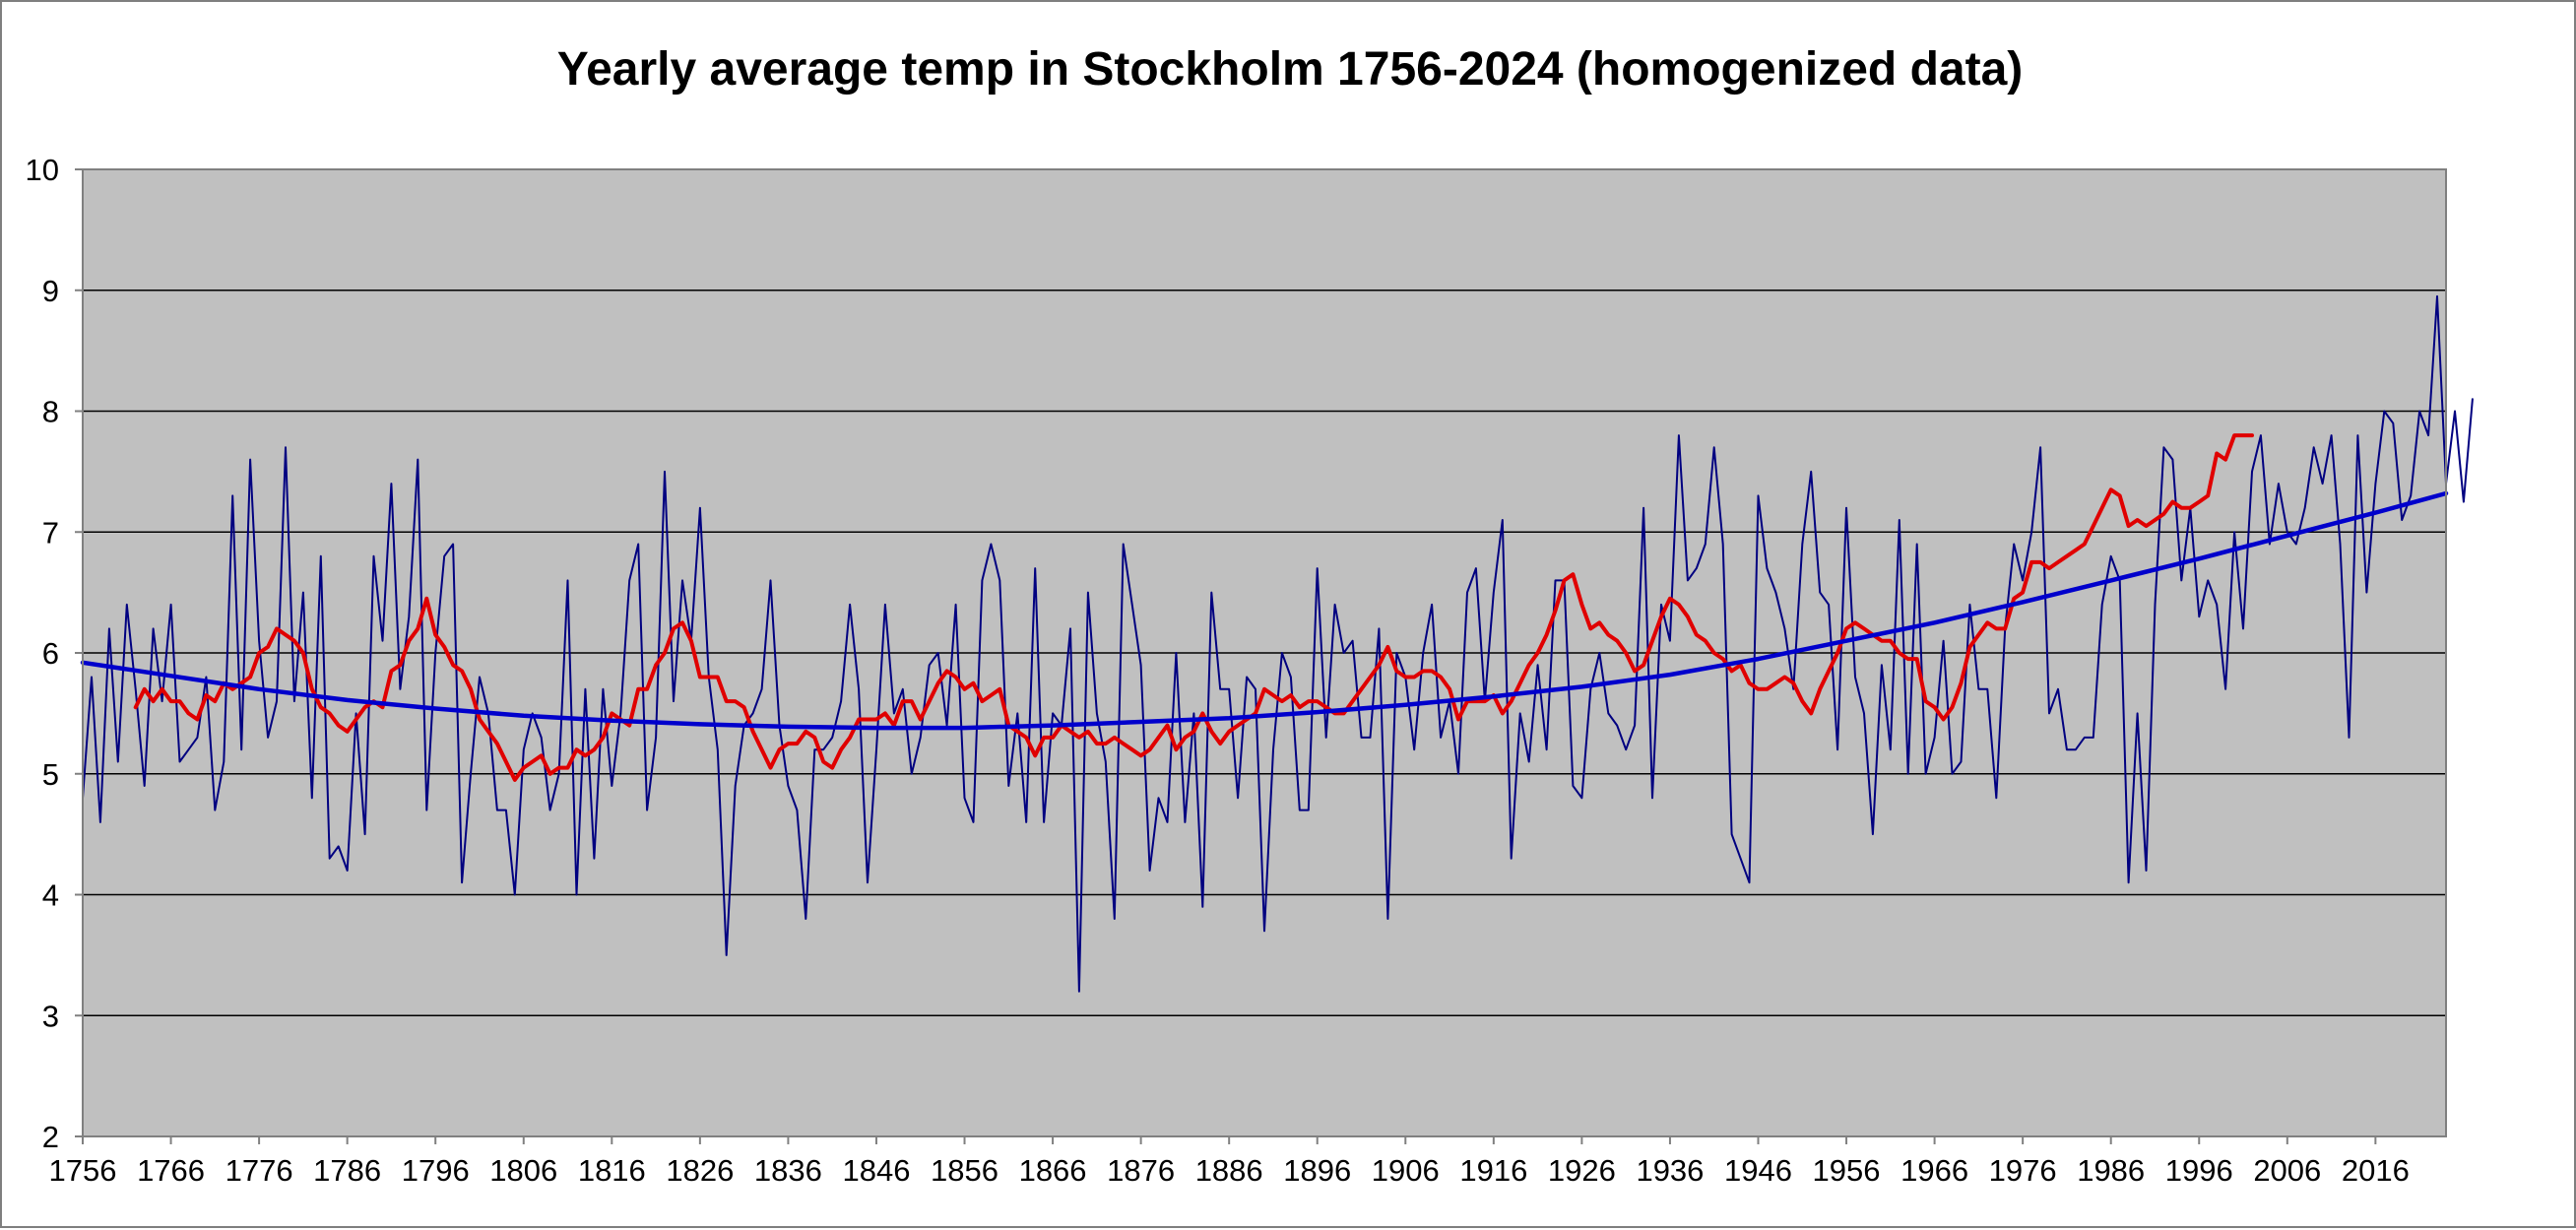 The image size is (2576, 1230). I want to click on y-tick-label: 4, so click(50, 895).